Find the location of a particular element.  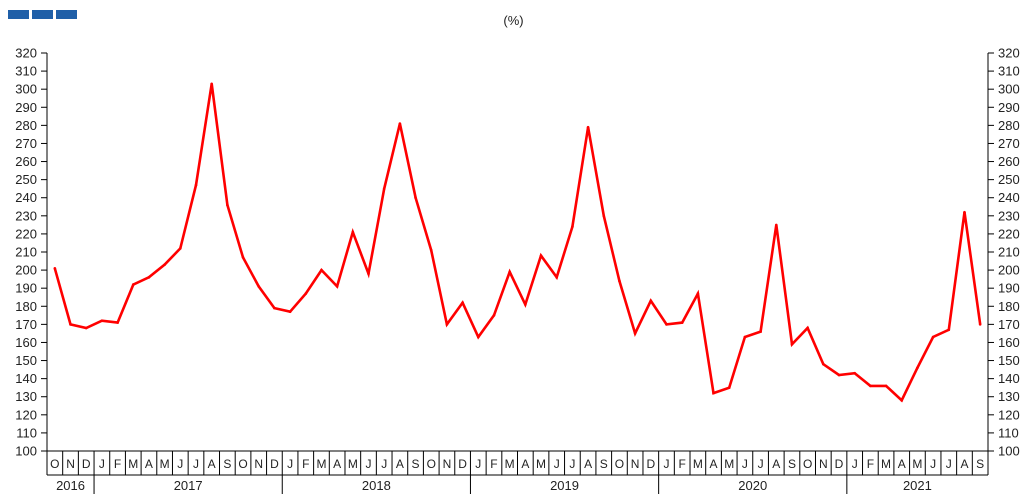

year-label-2020: 2020 is located at coordinates (752, 485).